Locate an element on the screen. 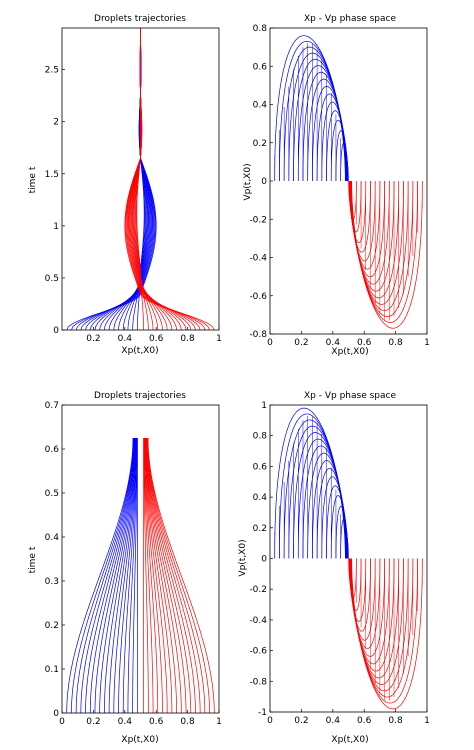 Image resolution: width=474 pixels, height=750 pixels. y-tick-label: 0.3 is located at coordinates (52, 582).